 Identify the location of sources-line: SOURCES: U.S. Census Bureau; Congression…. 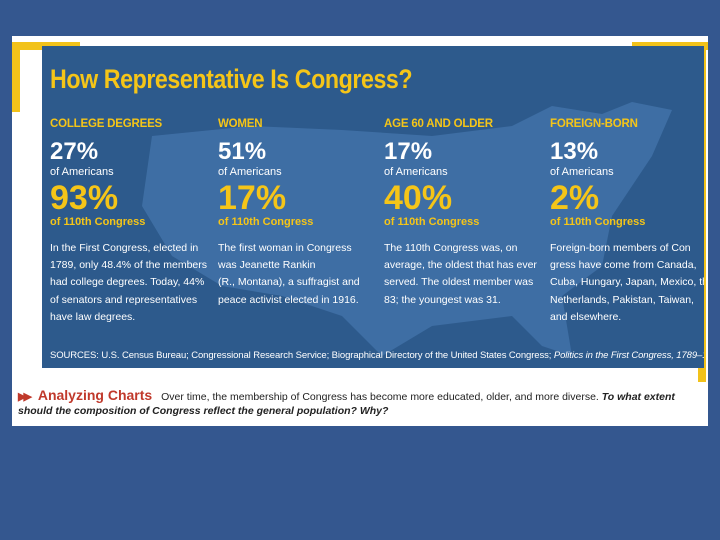
(377, 355).